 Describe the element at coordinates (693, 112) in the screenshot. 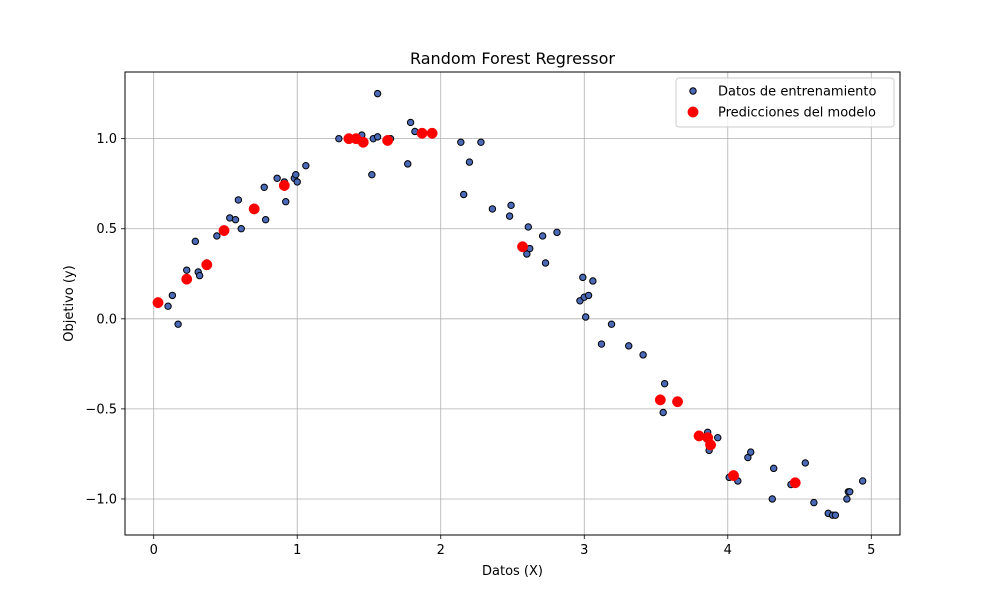

I see `legend-marker-predictions` at that location.